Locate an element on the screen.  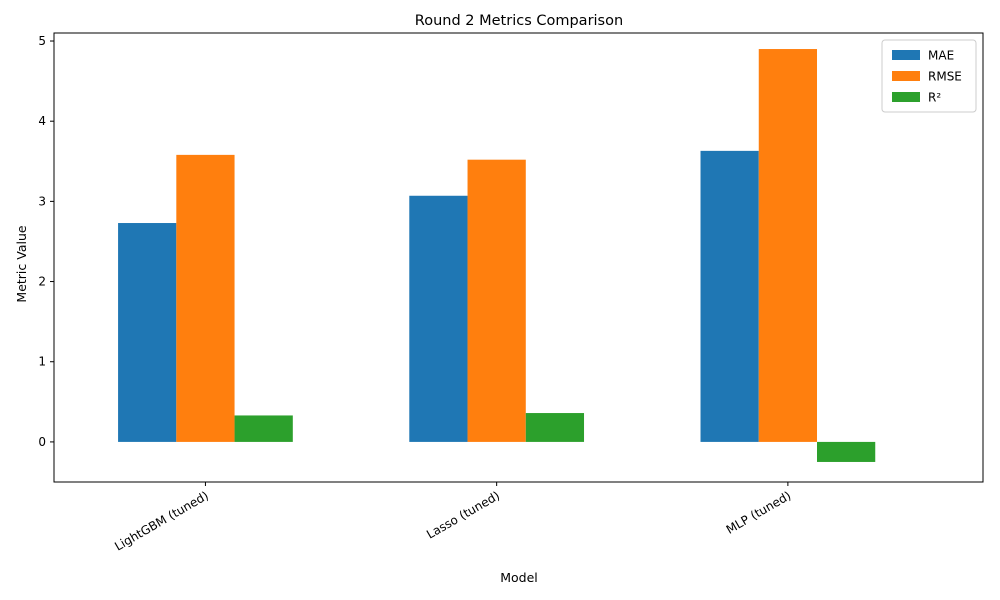
x-axis-label: Model is located at coordinates (519, 577).